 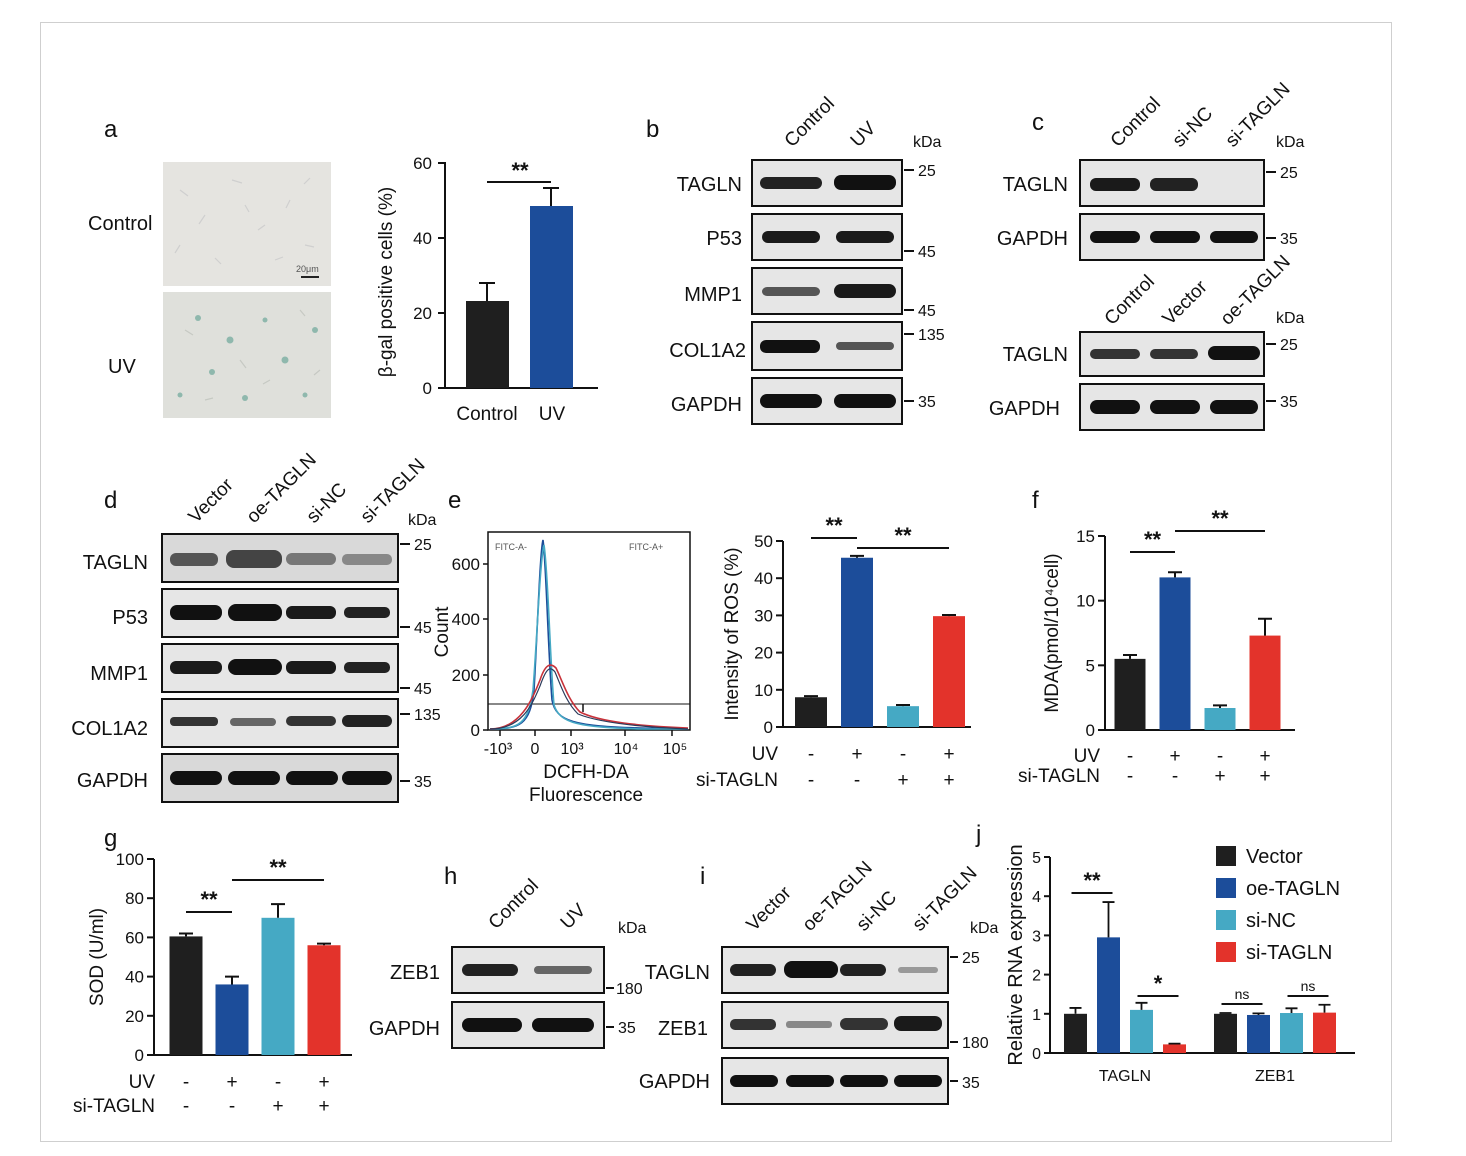 I want to click on protein-c2-tagln: TAGLN, so click(x=1035, y=355).